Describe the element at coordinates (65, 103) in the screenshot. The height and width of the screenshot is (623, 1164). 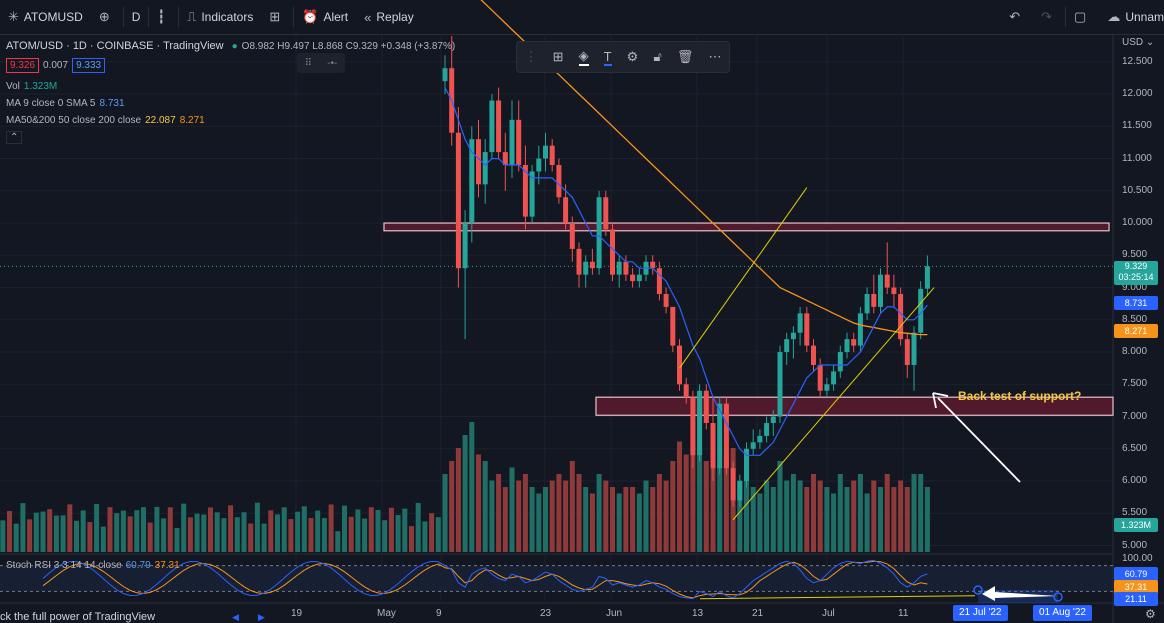
I see `legend-ma9: MA 9 close 0 SMA 5 8.731` at that location.